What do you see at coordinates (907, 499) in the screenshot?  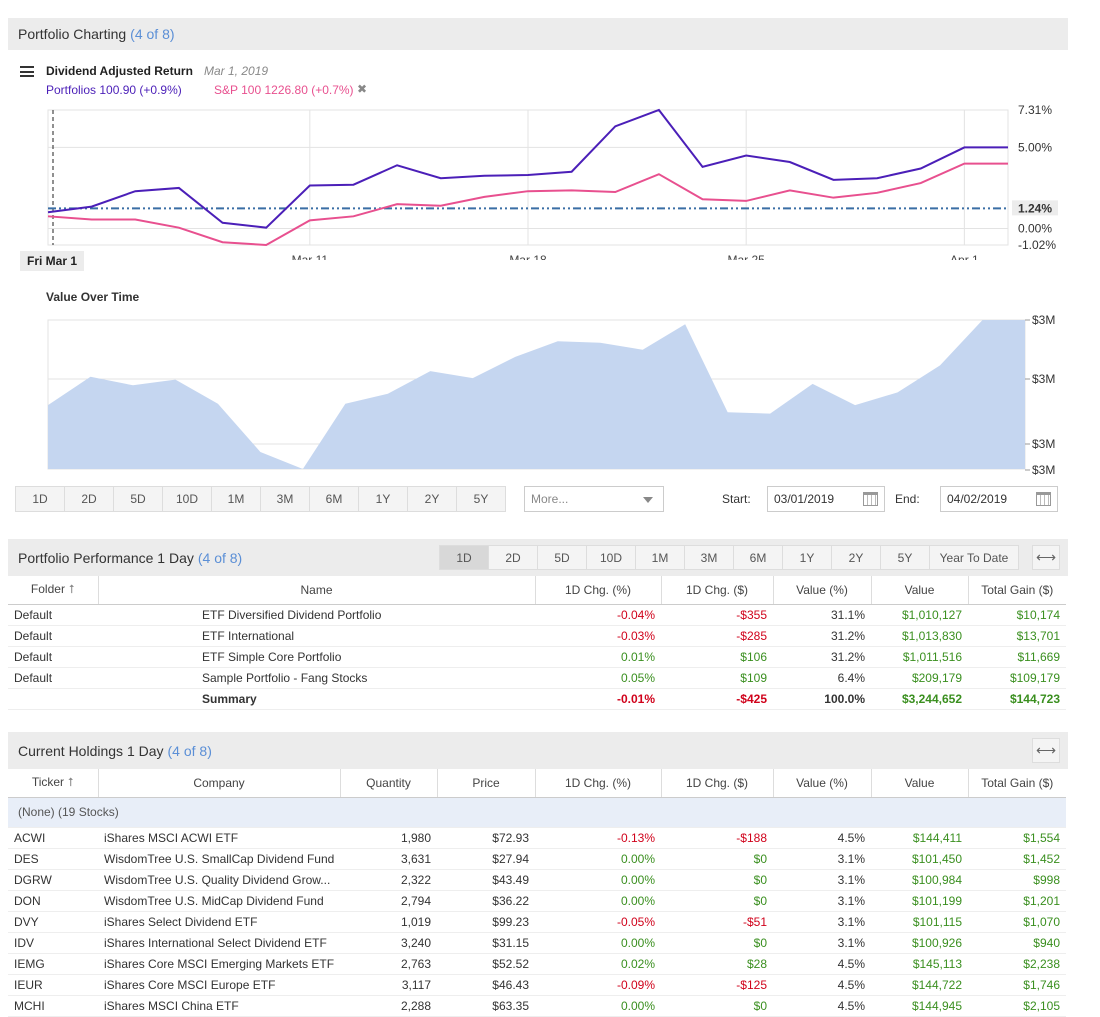 I see `end-label: End:` at bounding box center [907, 499].